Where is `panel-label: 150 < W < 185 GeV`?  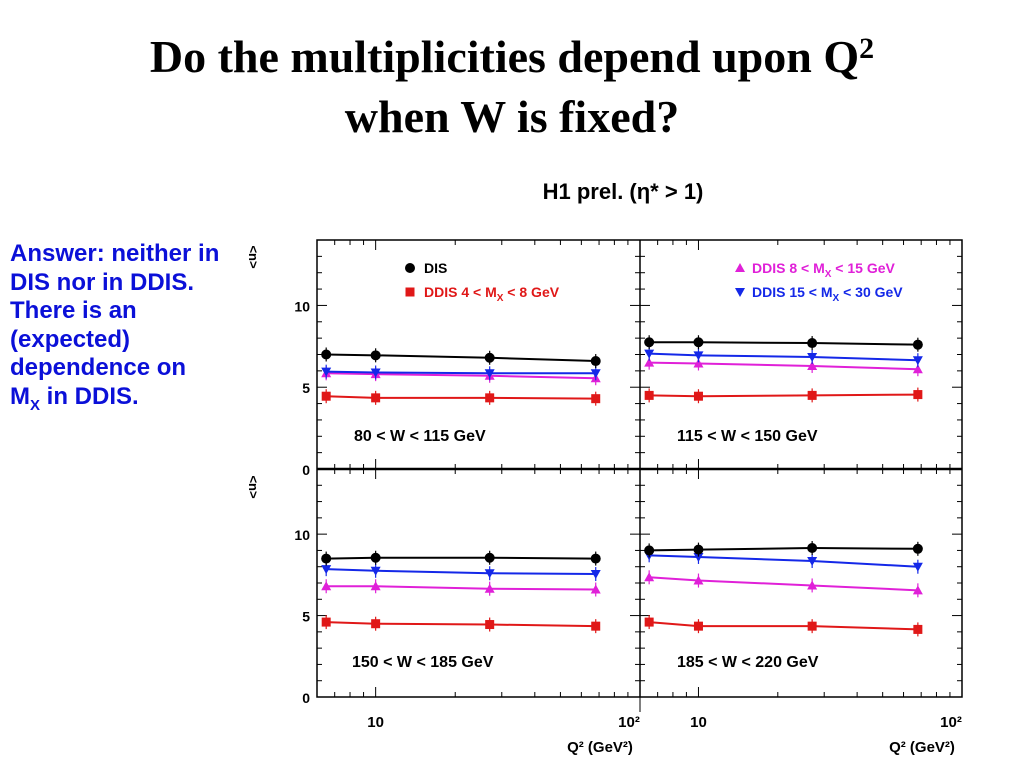
panel-label: 150 < W < 185 GeV is located at coordinates (423, 662).